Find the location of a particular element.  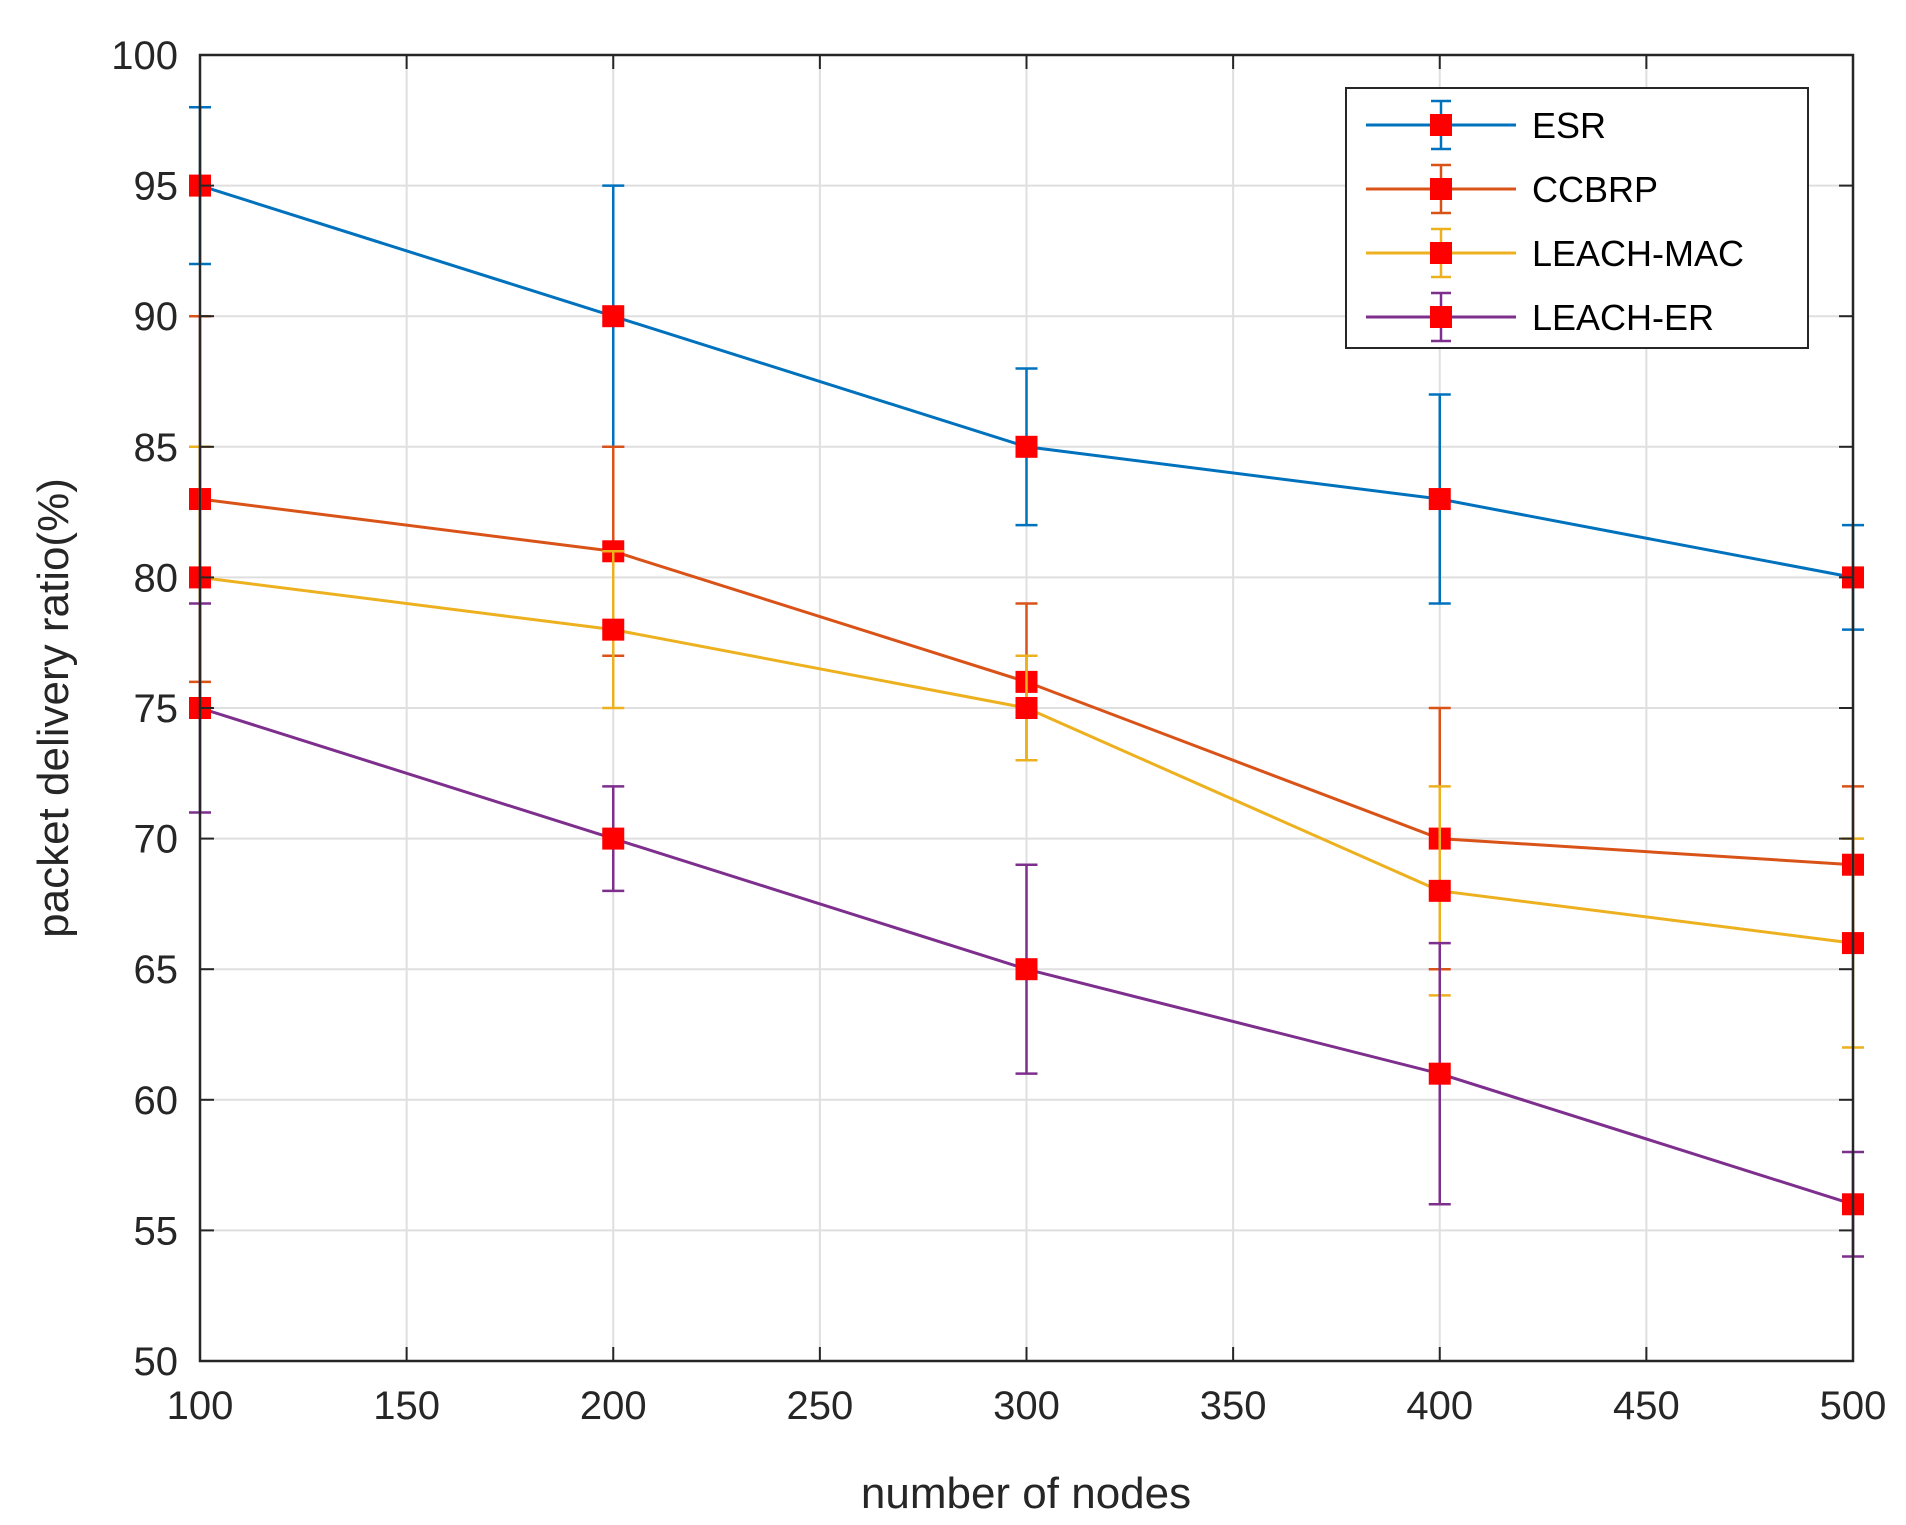

x-tick-label: 150 is located at coordinates (406, 1406).